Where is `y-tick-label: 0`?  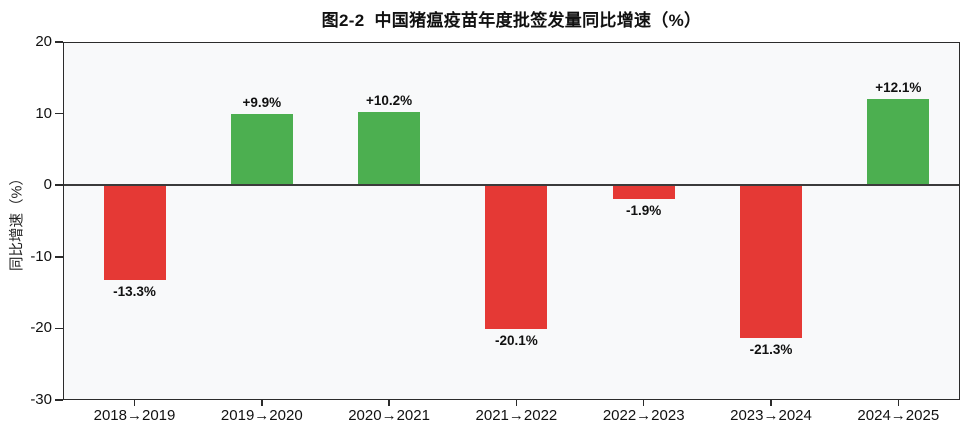
y-tick-label: 0 is located at coordinates (47, 185).